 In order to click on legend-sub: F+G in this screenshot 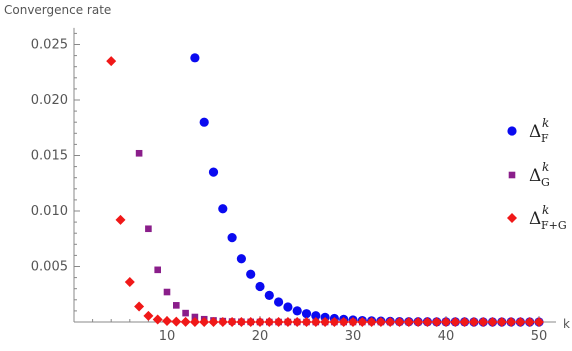, I will do `click(554, 225)`.